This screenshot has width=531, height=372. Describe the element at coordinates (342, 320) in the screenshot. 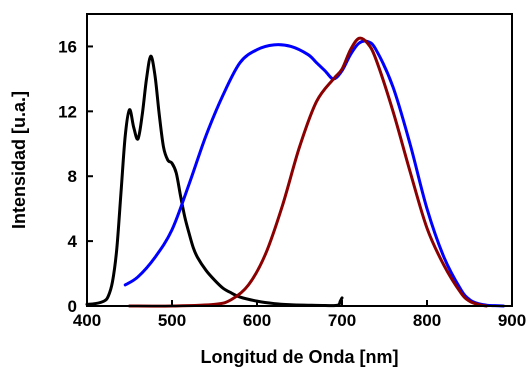

I see `x-tick-label: 700` at that location.